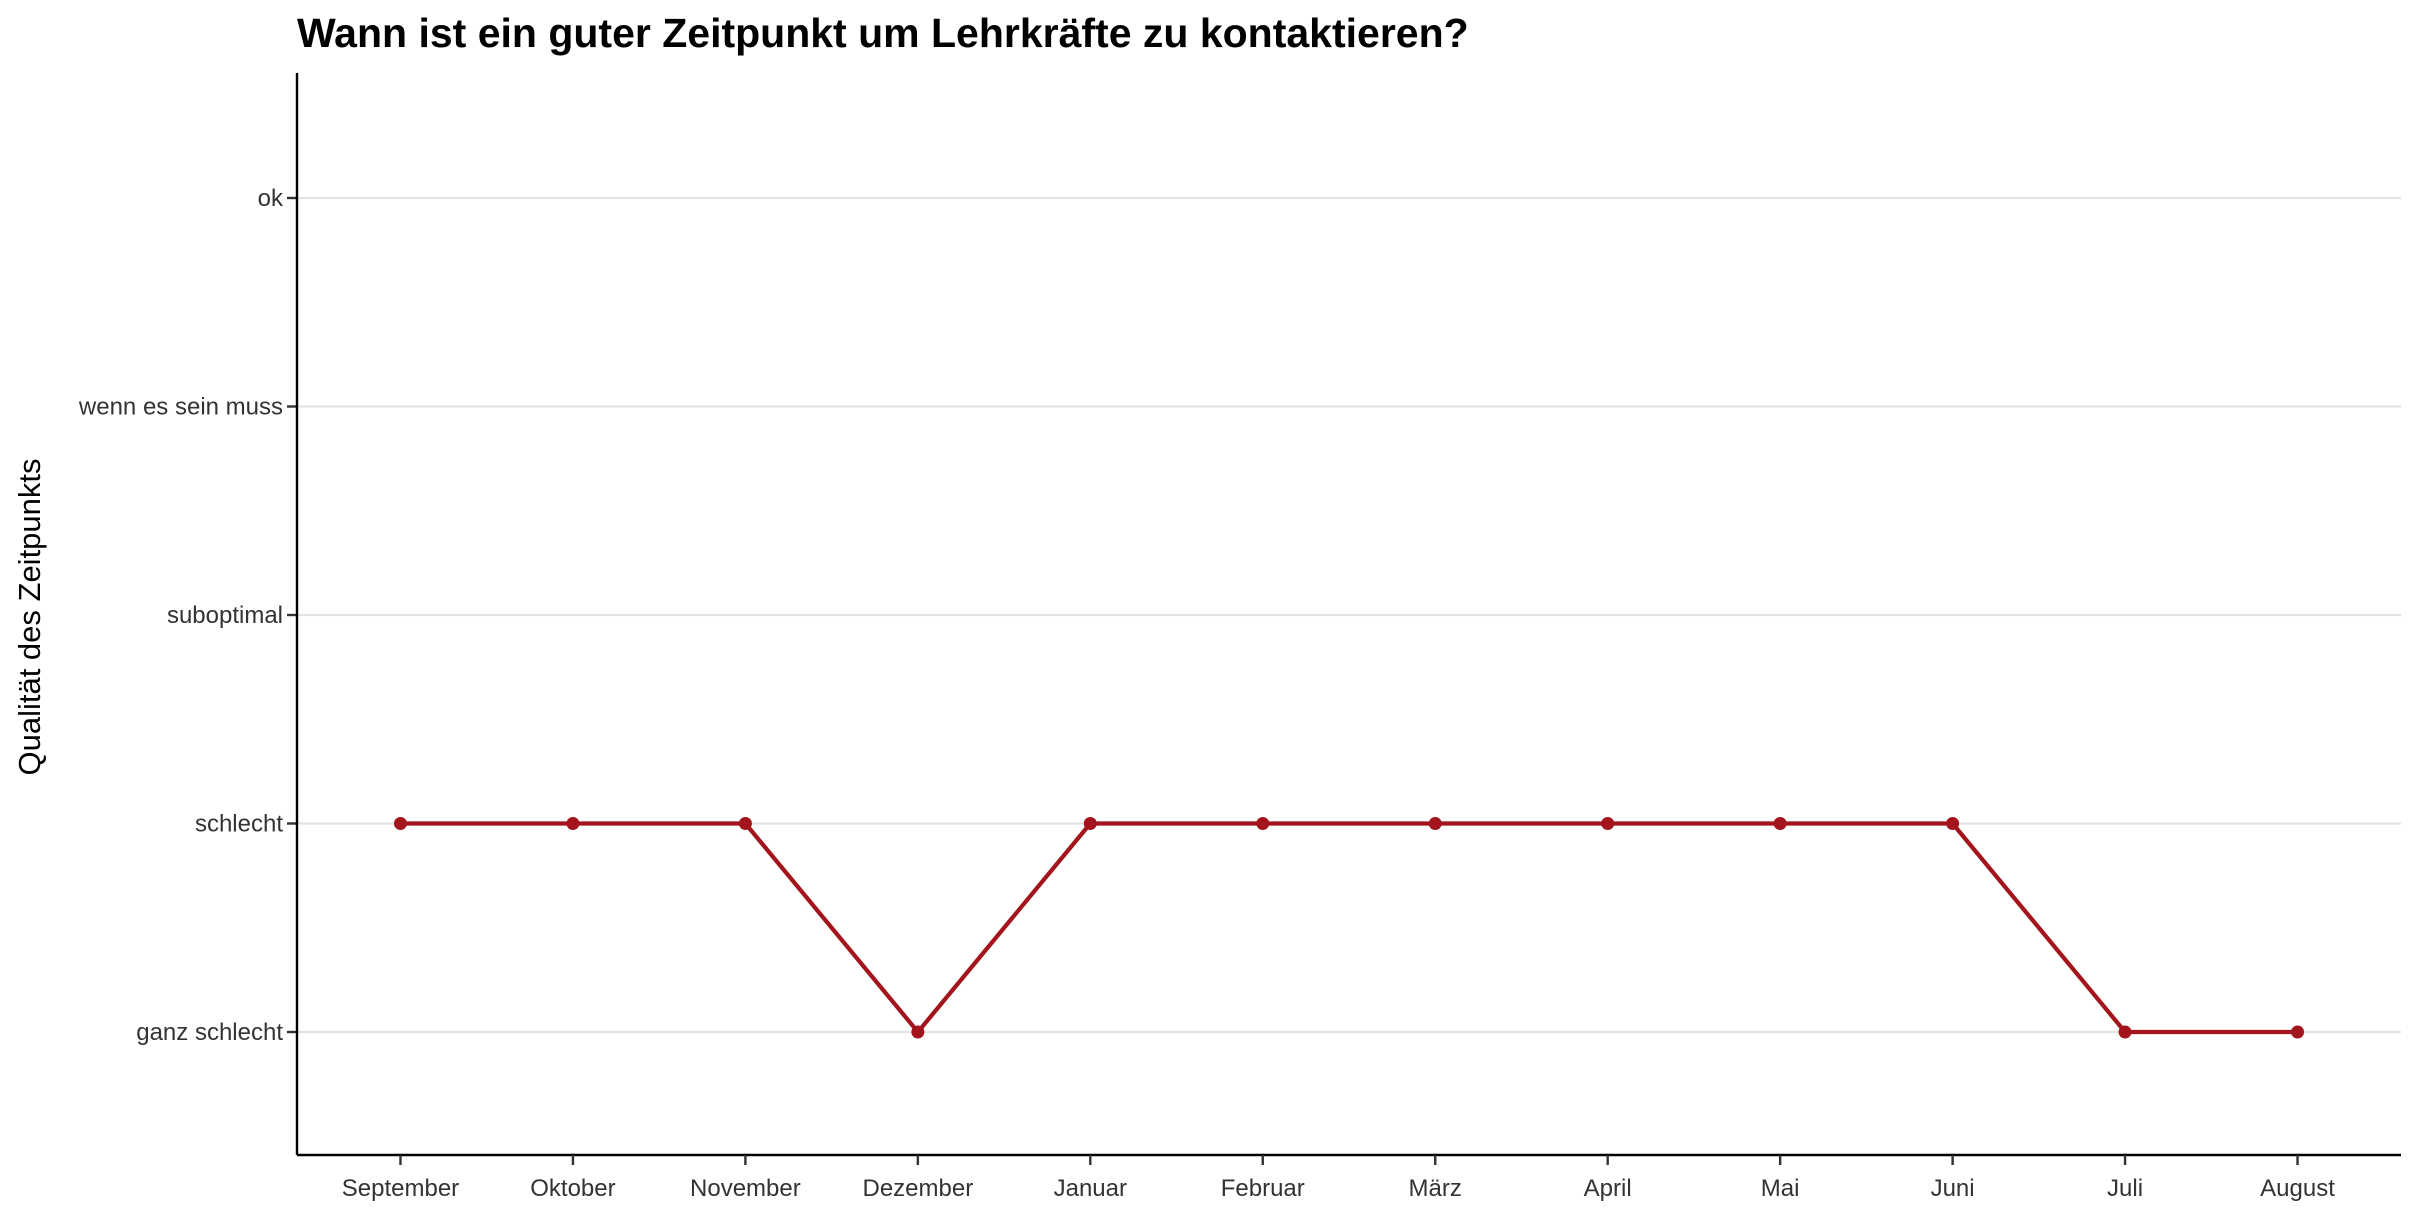 This screenshot has width=2417, height=1213. What do you see at coordinates (29, 616) in the screenshot?
I see `y-axis-label: Qualität des Zeitpunkts` at bounding box center [29, 616].